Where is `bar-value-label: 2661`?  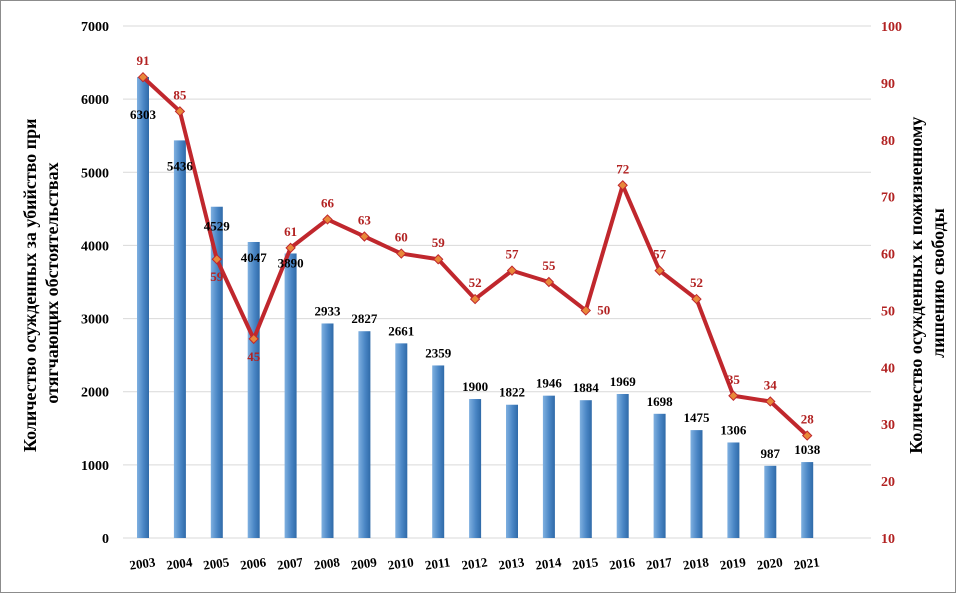 bar-value-label: 2661 is located at coordinates (401, 330).